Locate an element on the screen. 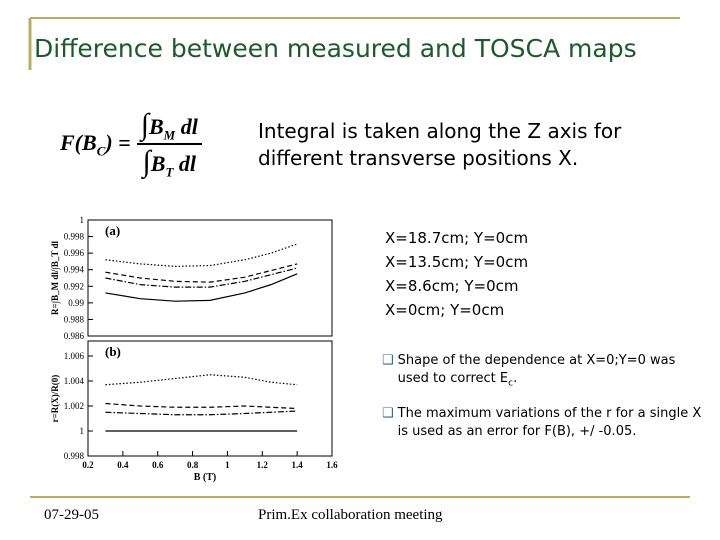 Image resolution: width=720 pixels, height=540 pixels. legend-entry: X=18.7cm; Y=0cm is located at coordinates (457, 238).